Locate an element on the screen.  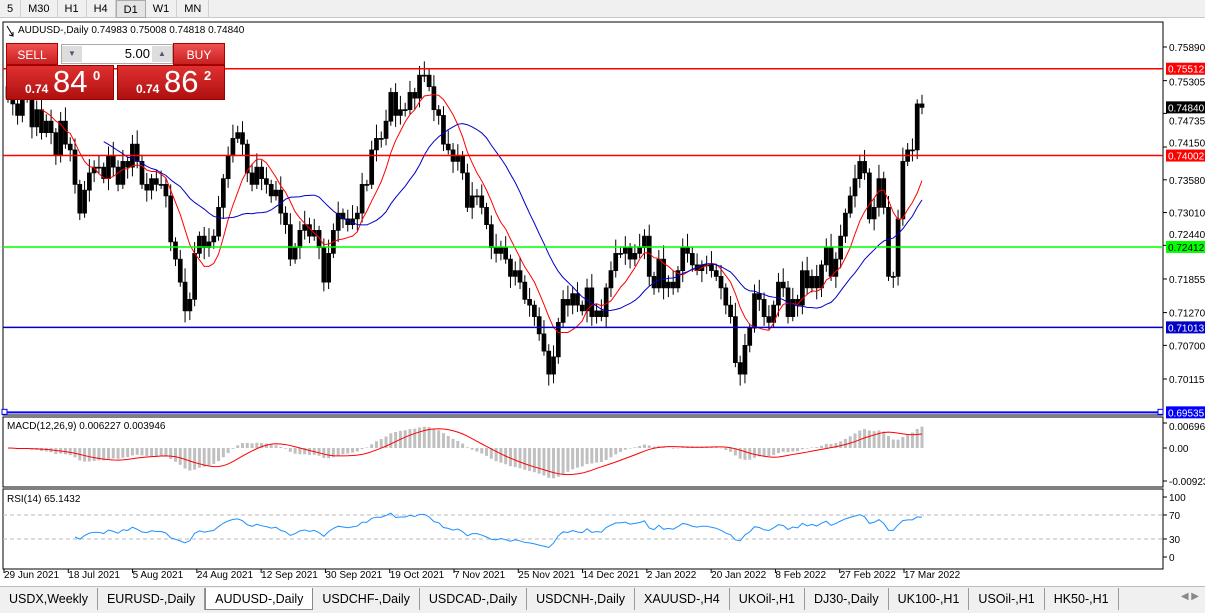
buy-button: BUY is located at coordinates (199, 54).